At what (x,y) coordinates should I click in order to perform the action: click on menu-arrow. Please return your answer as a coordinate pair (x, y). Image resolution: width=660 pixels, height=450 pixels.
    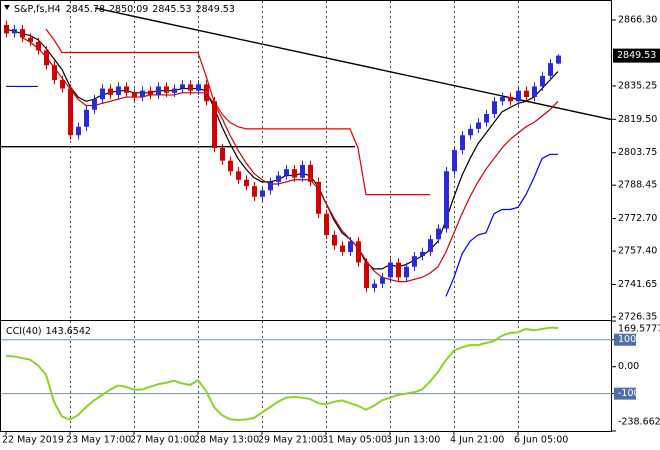
    Looking at the image, I should click on (7, 7).